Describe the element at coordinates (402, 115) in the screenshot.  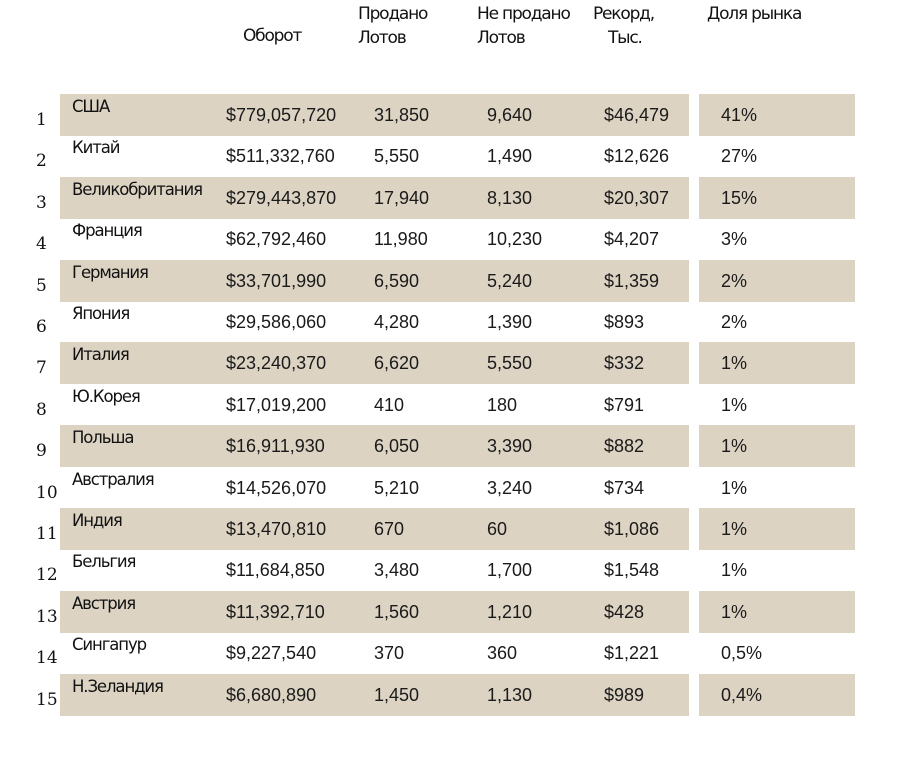
I see `sold-lots-value: 31,850` at that location.